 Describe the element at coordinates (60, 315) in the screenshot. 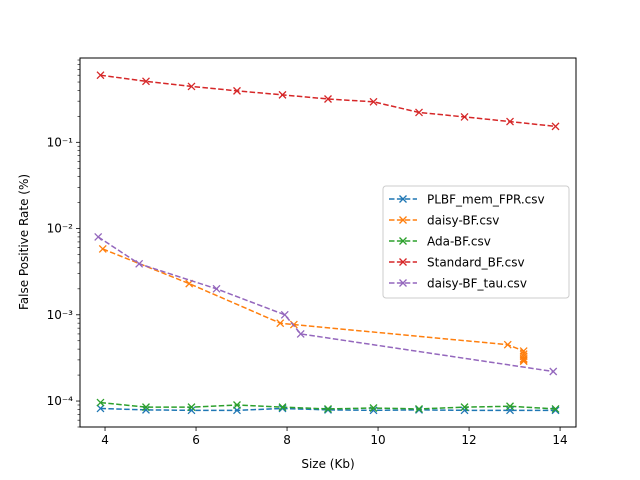

I see `y-tick-label: 10⁻³` at that location.